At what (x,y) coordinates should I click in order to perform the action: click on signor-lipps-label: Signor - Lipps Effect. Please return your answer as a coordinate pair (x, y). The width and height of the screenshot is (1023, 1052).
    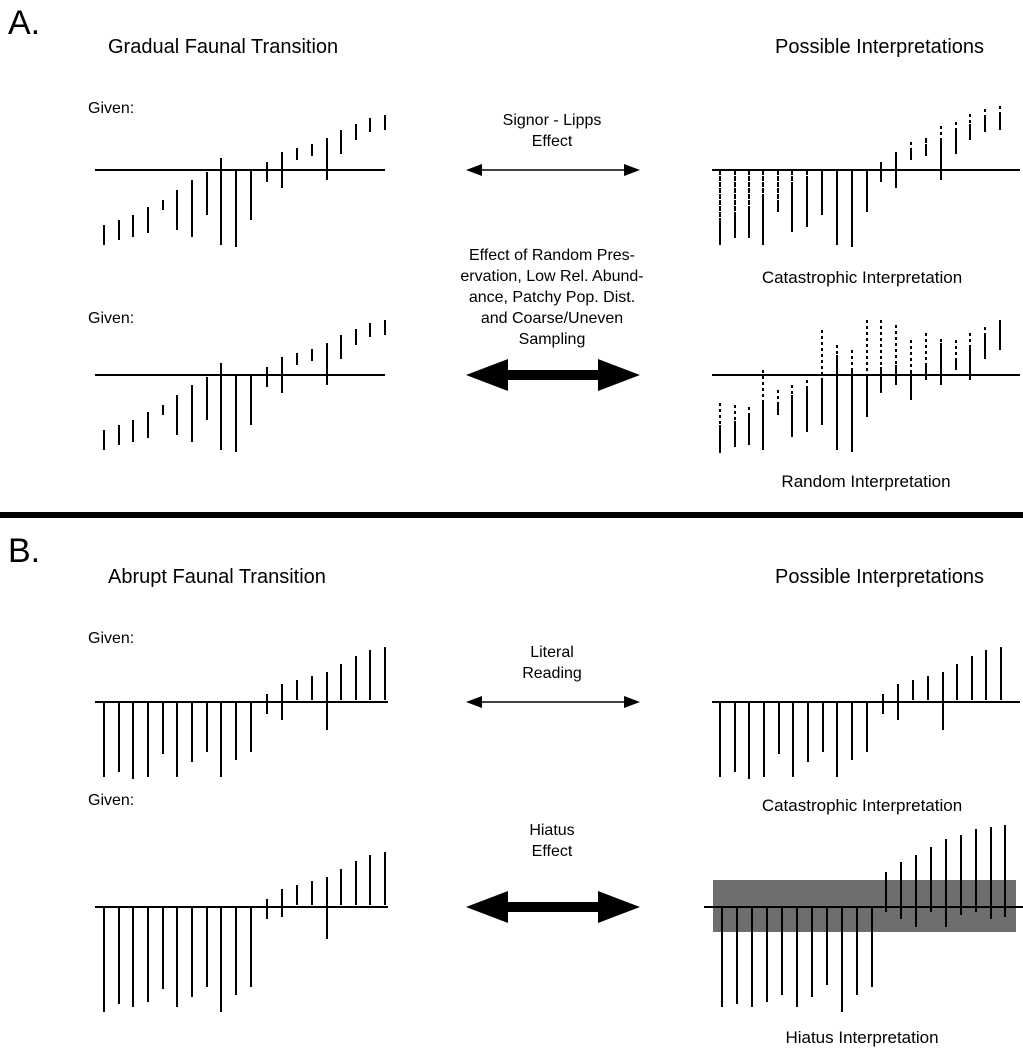
    Looking at the image, I should click on (552, 131).